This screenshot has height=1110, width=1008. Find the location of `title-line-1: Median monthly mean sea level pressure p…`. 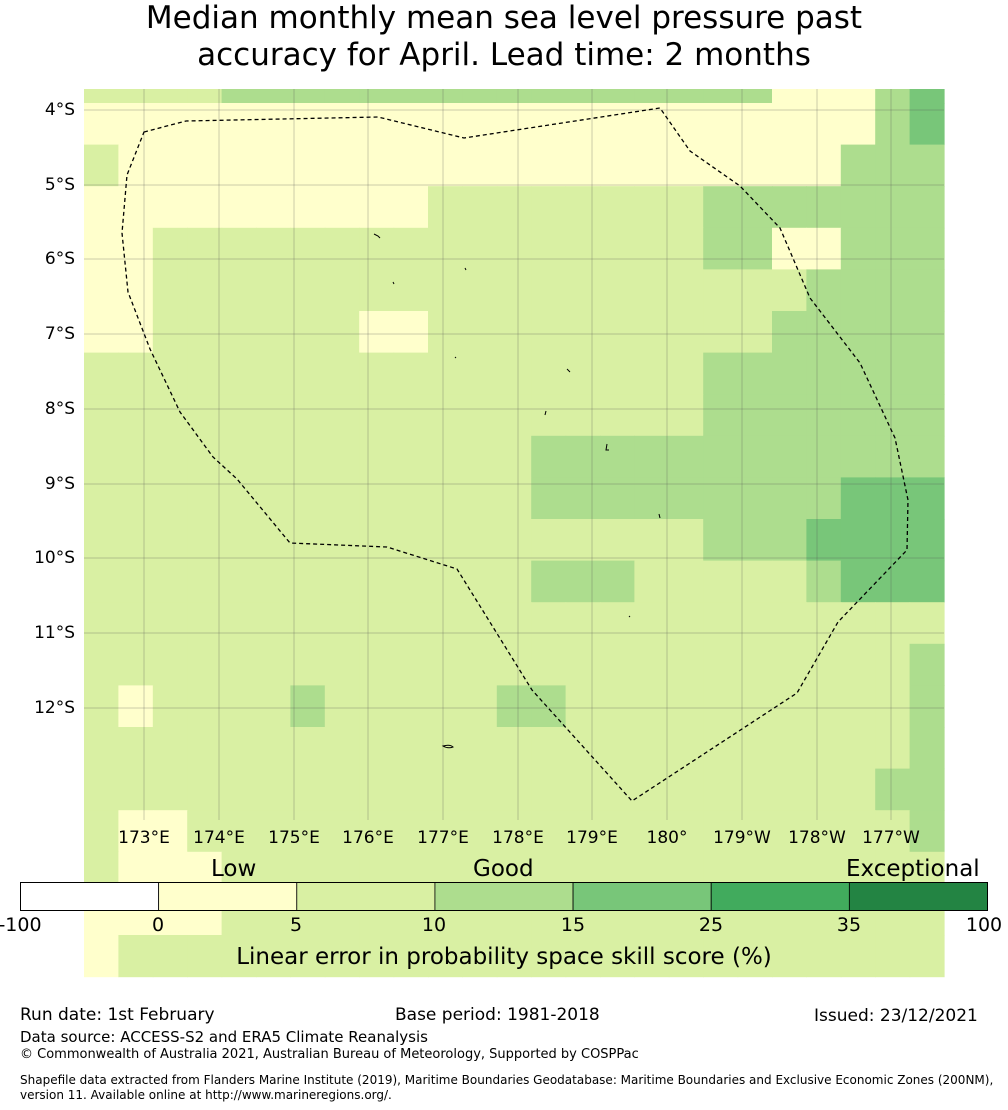

title-line-1: Median monthly mean sea level pressure p… is located at coordinates (504, 18).